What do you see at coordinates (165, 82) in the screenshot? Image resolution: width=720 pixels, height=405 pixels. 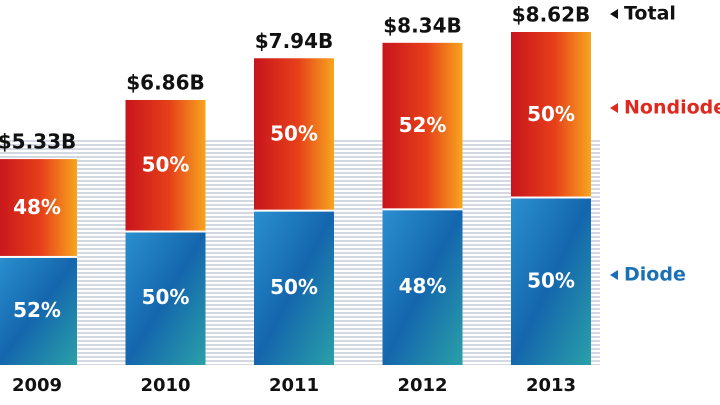 I see `total-label: $6.86B` at bounding box center [165, 82].